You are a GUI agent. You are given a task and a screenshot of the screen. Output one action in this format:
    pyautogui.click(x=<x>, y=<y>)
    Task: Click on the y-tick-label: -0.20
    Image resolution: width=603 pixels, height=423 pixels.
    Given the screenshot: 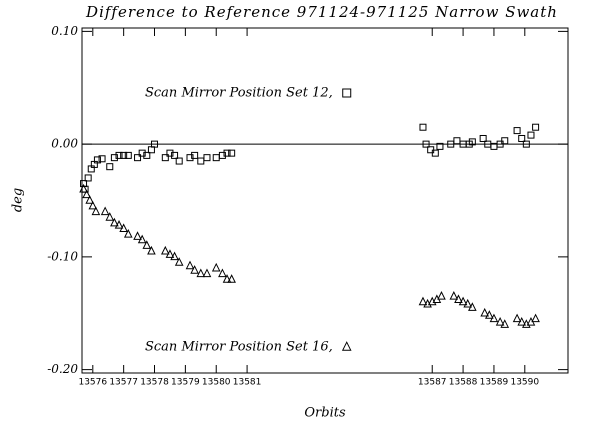 What is the action you would take?
    pyautogui.click(x=62, y=369)
    